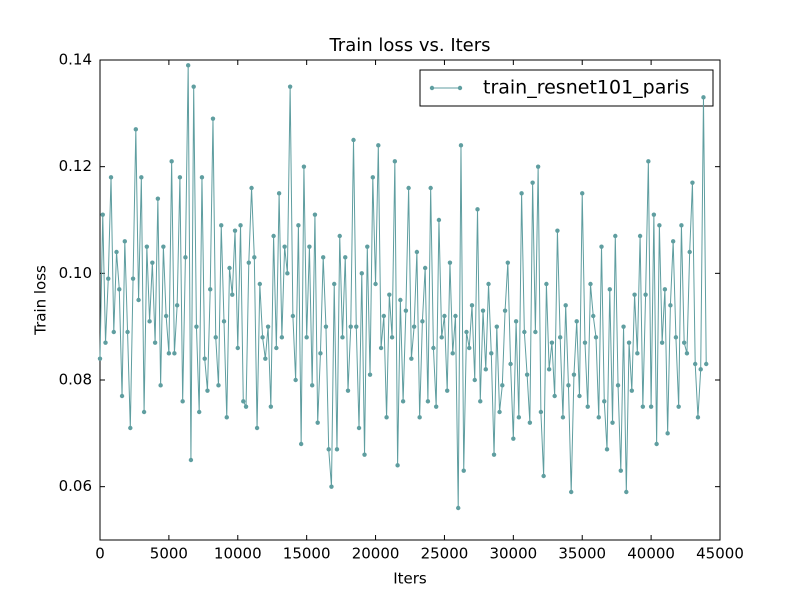  I want to click on y-tick-label: 0.14, so click(75, 60).